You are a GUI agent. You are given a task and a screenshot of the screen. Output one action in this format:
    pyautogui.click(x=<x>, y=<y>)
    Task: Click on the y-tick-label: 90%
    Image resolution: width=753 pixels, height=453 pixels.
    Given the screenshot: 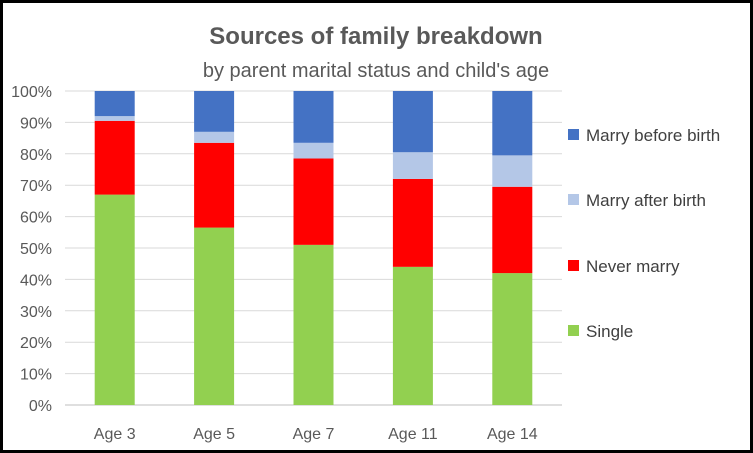 What is the action you would take?
    pyautogui.click(x=36, y=123)
    